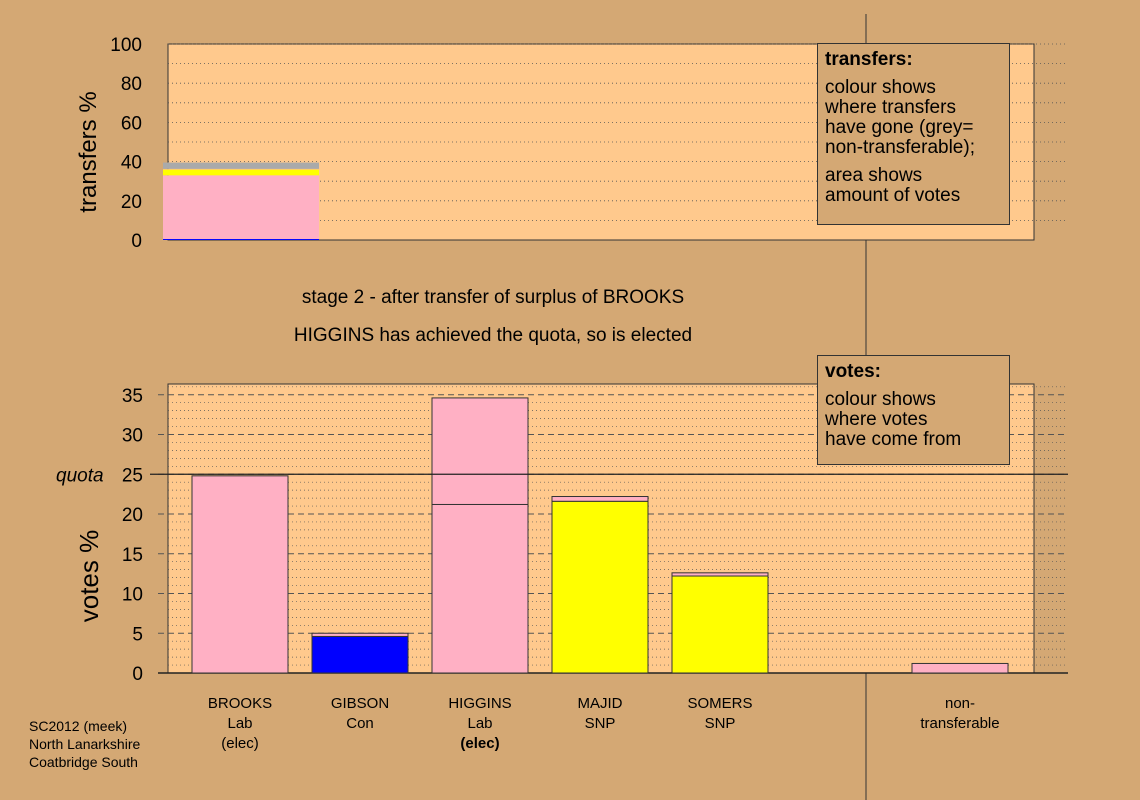 This screenshot has height=800, width=1140. Describe the element at coordinates (132, 535) in the screenshot. I see `votes-y-ticks: 0 5 10 15 20 25 30 35` at that location.